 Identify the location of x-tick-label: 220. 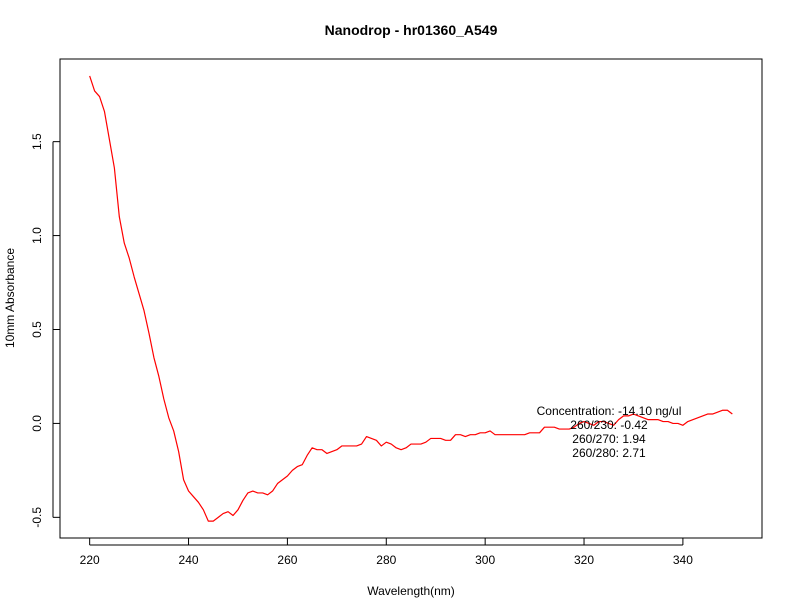
(90, 560).